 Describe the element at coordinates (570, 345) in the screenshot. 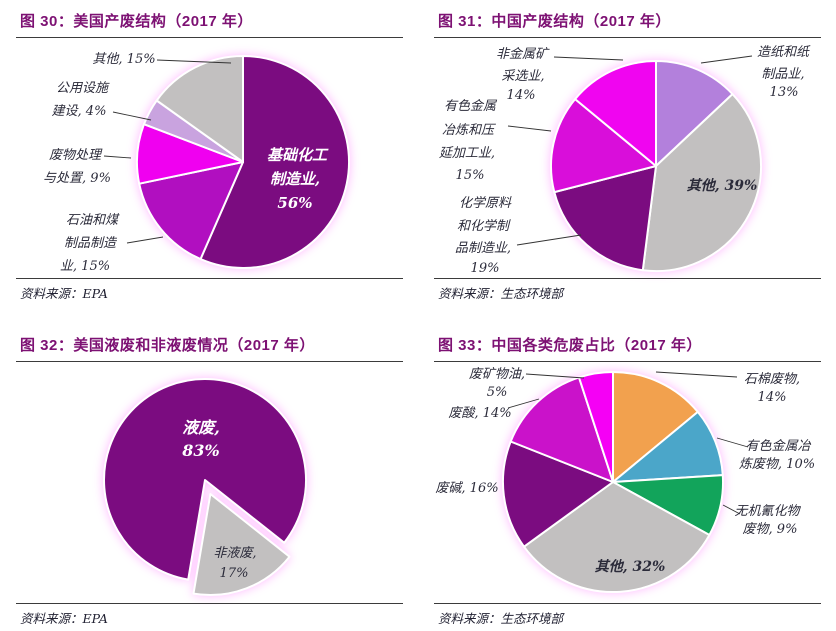

I see `figure-33-title: 图 33：中国各类危废占比（2017 年）` at that location.